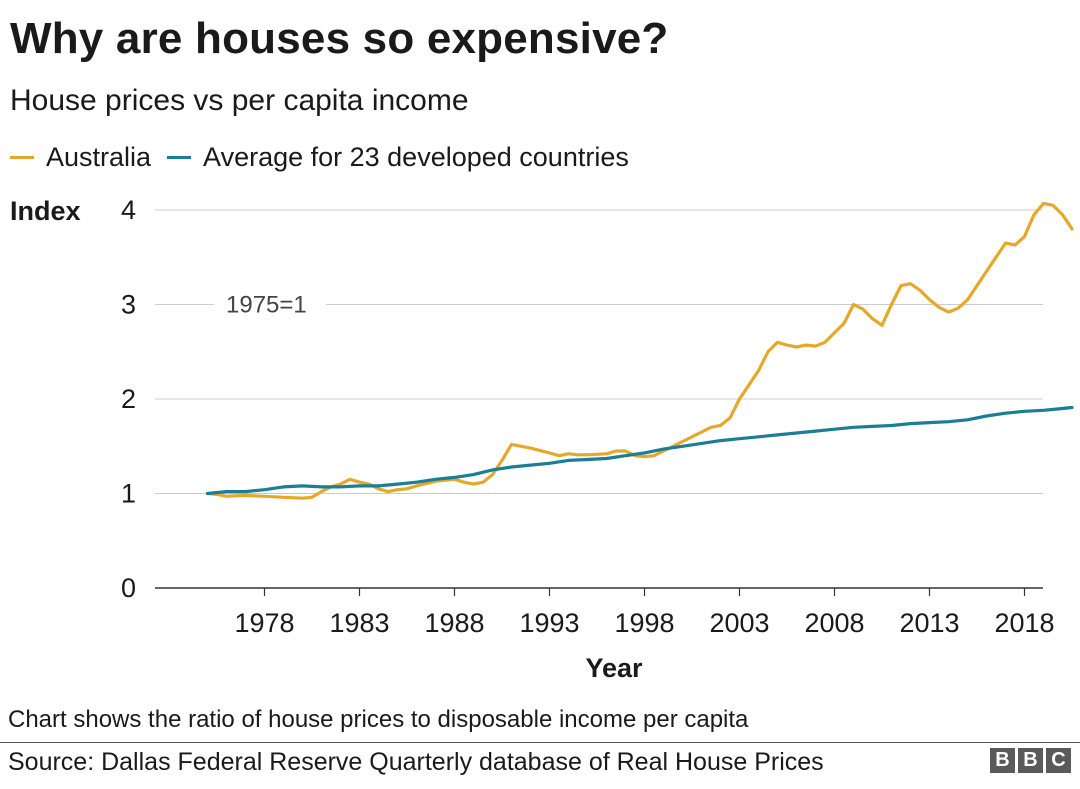 This screenshot has width=1080, height=789. What do you see at coordinates (454, 623) in the screenshot?
I see `x-tick-label: 1988` at bounding box center [454, 623].